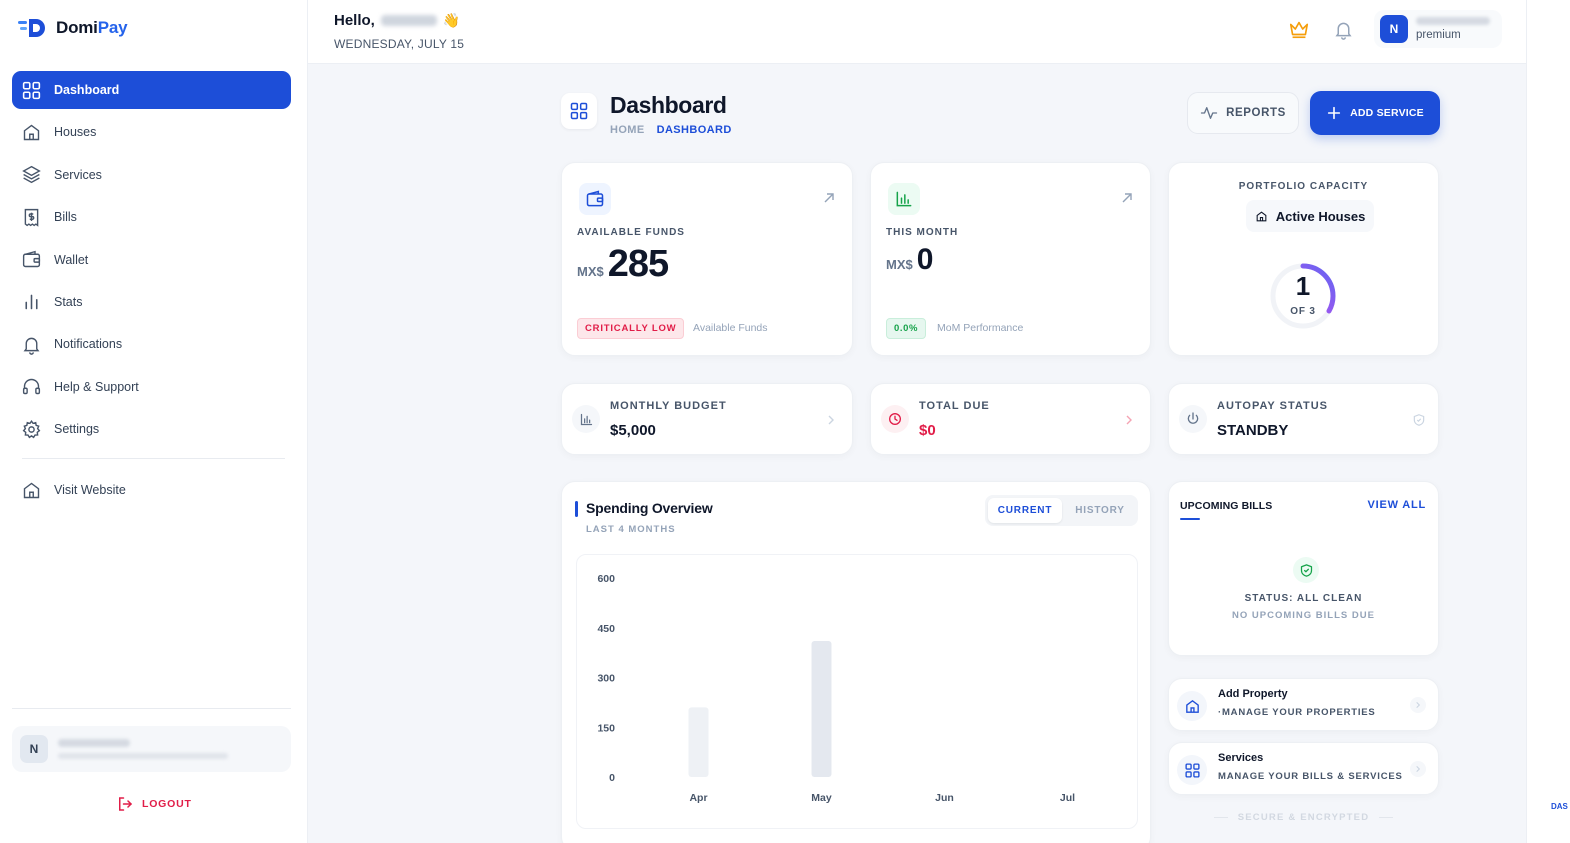  I want to click on bell-icon, so click(31, 346).